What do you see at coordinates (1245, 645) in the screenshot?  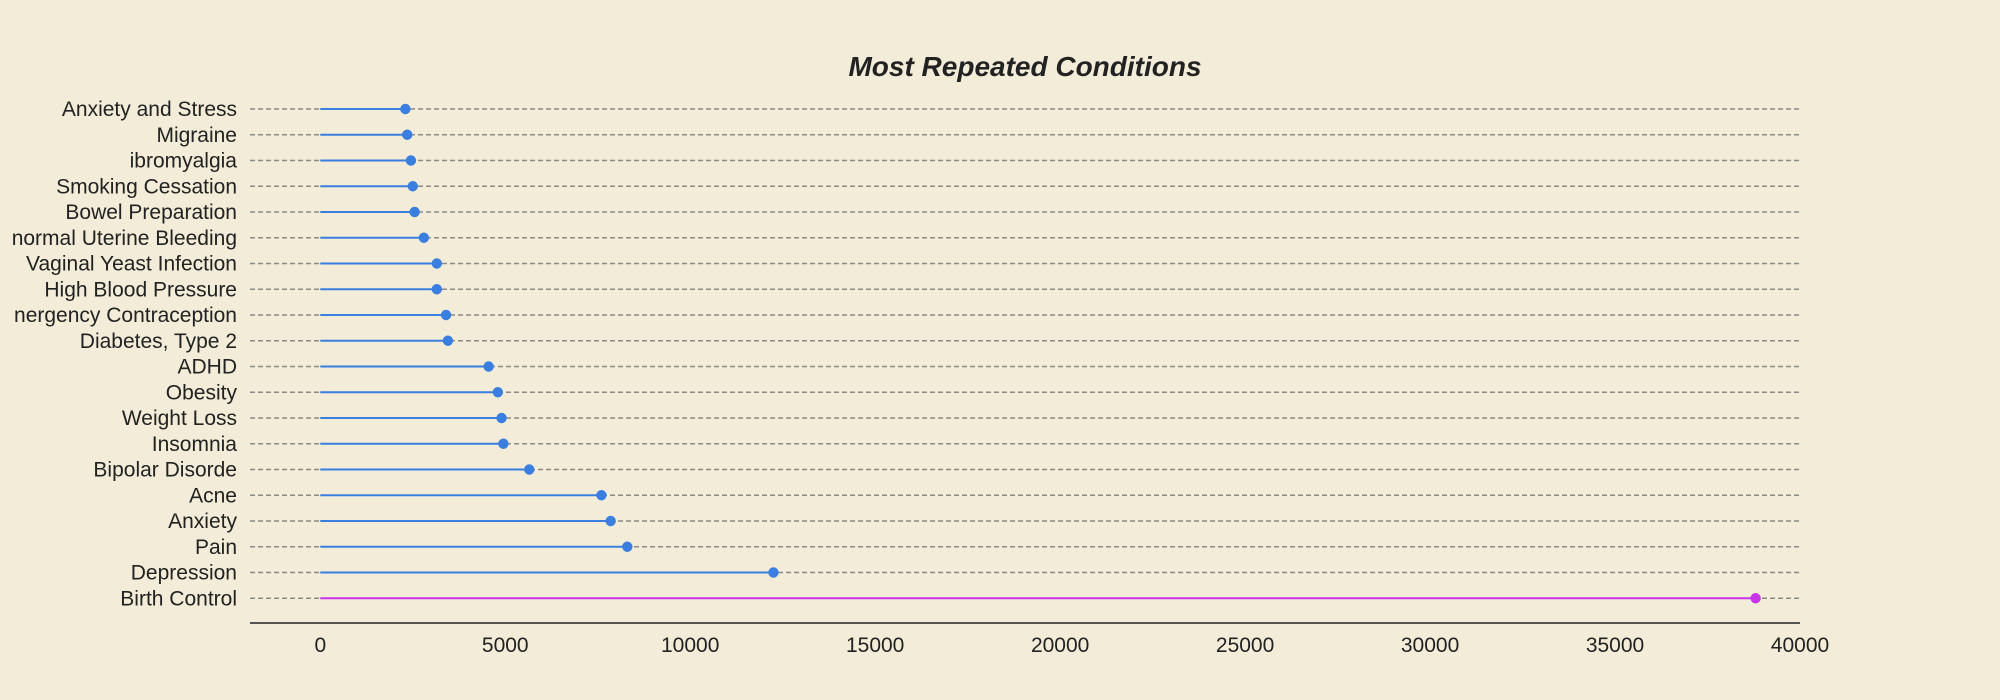 I see `x-tick-label: 25000` at bounding box center [1245, 645].